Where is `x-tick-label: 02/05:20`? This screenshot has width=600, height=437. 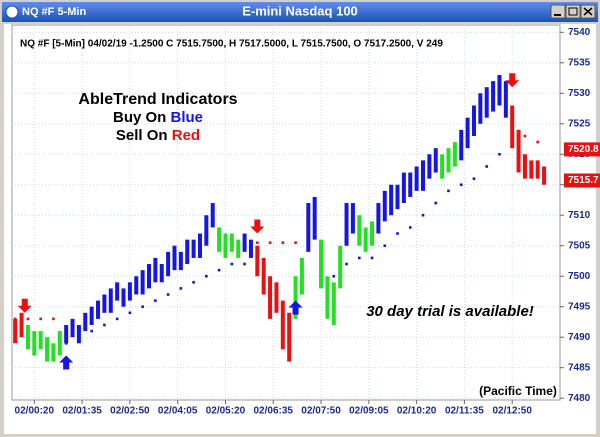
x-tick-label: 02/05:20 is located at coordinates (226, 411).